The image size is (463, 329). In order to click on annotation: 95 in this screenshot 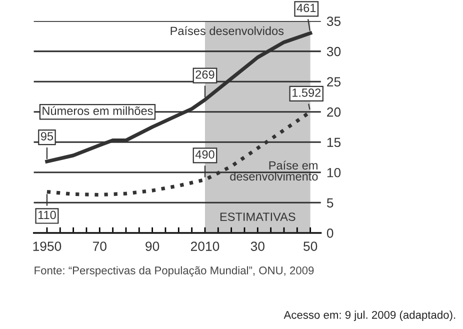, I will do `click(47, 136)`.